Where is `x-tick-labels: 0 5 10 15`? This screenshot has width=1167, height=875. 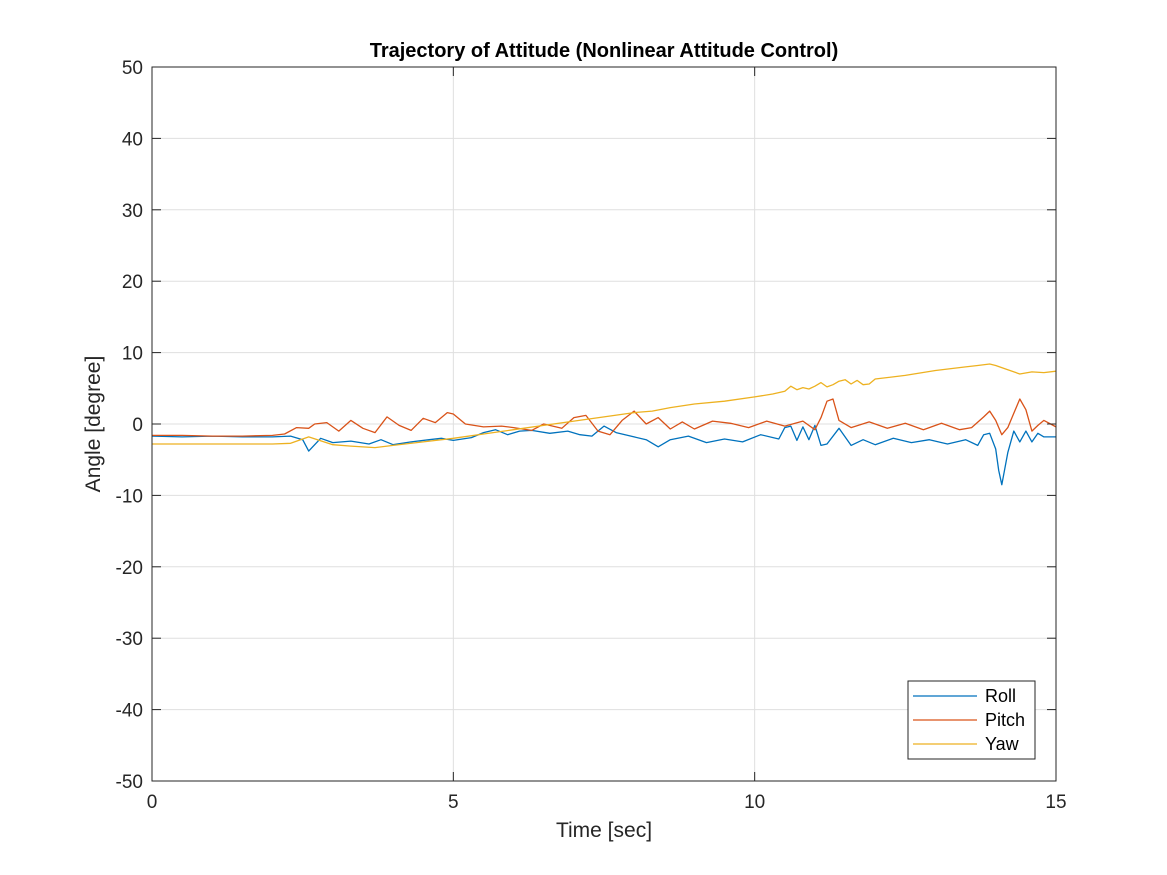
x-tick-labels: 0 5 10 15 is located at coordinates (607, 802).